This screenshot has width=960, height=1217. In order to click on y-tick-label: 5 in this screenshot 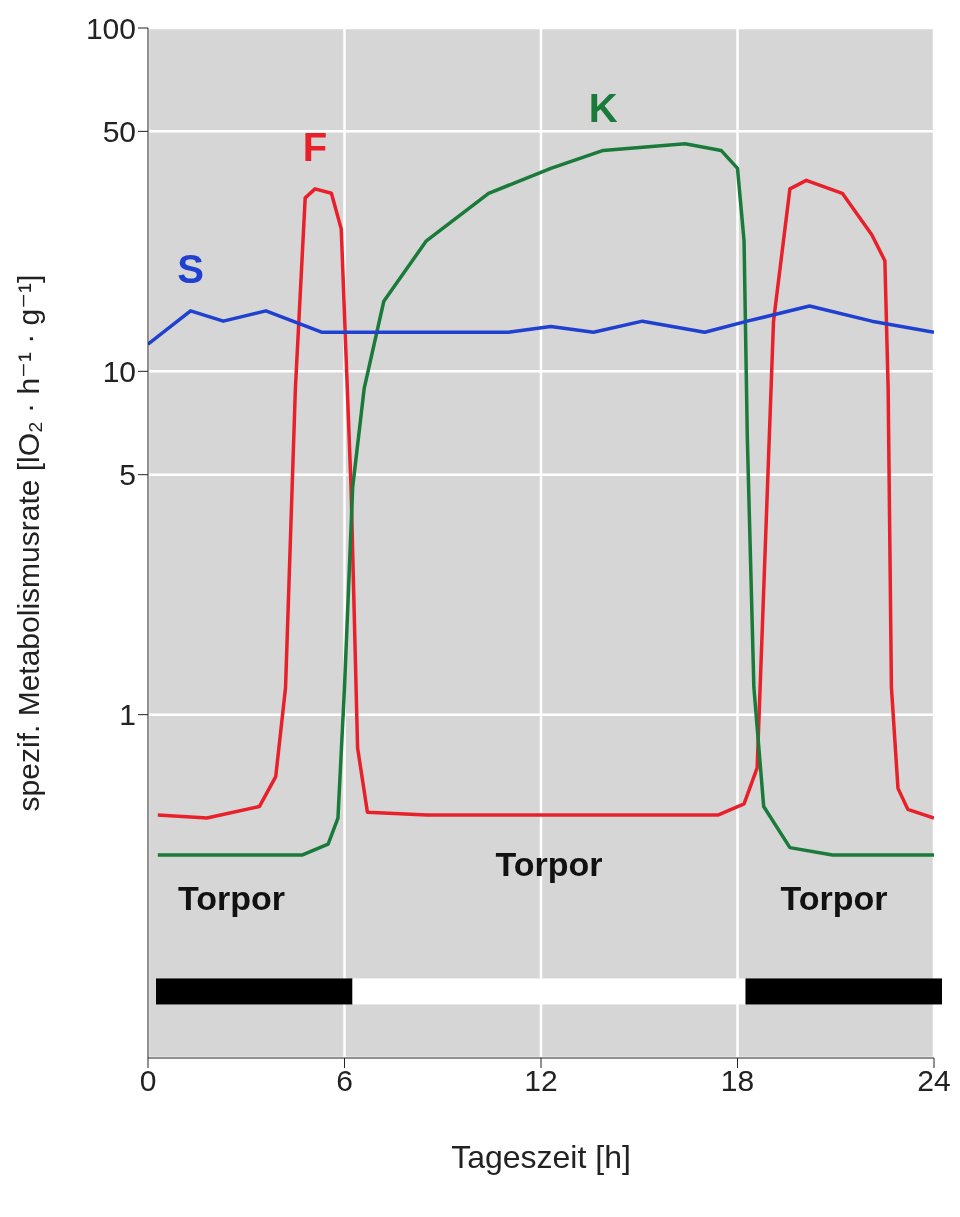, I will do `click(127, 475)`.